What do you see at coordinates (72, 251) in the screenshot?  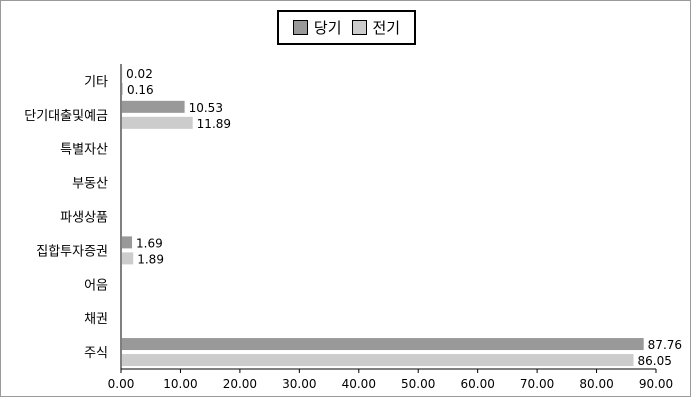 I see `category-label: 집합투자증권` at bounding box center [72, 251].